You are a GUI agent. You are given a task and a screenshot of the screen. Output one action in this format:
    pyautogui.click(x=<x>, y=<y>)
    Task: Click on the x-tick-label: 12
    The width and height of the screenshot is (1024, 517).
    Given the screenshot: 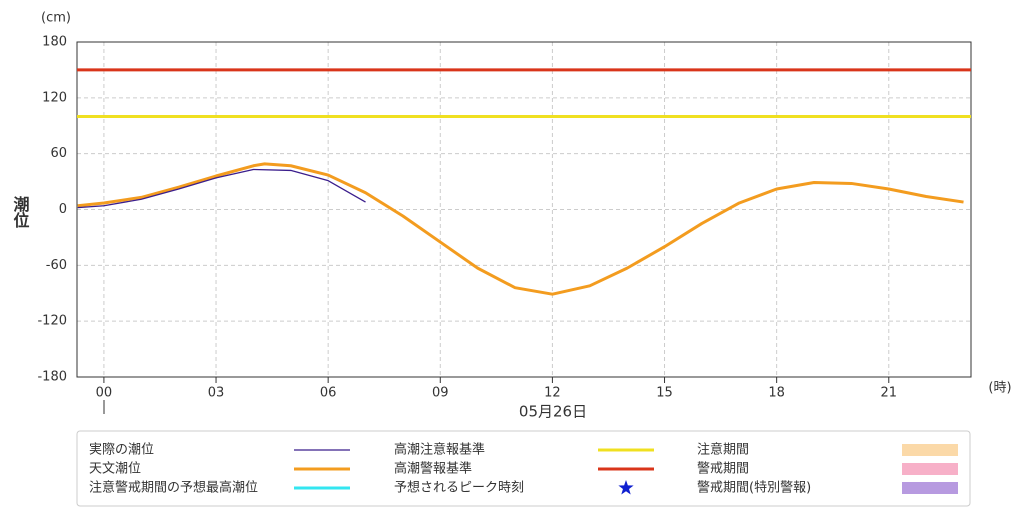 What is the action you would take?
    pyautogui.click(x=552, y=393)
    